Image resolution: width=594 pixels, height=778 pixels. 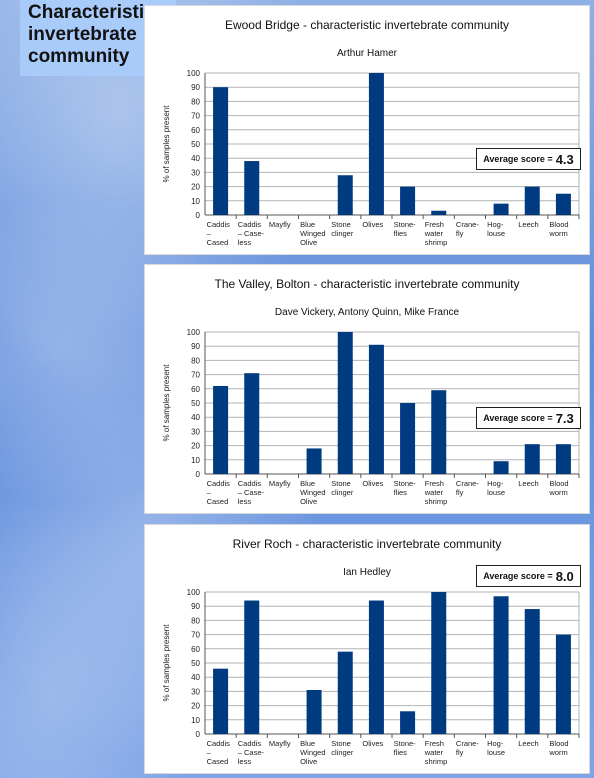 I want to click on x-tick-label: Leech, so click(x=528, y=483).